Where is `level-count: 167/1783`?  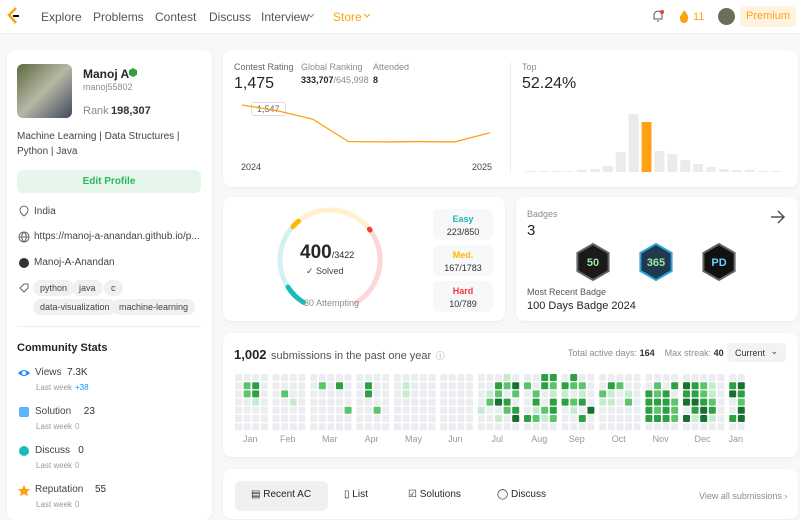
level-count: 167/1783 is located at coordinates (463, 268).